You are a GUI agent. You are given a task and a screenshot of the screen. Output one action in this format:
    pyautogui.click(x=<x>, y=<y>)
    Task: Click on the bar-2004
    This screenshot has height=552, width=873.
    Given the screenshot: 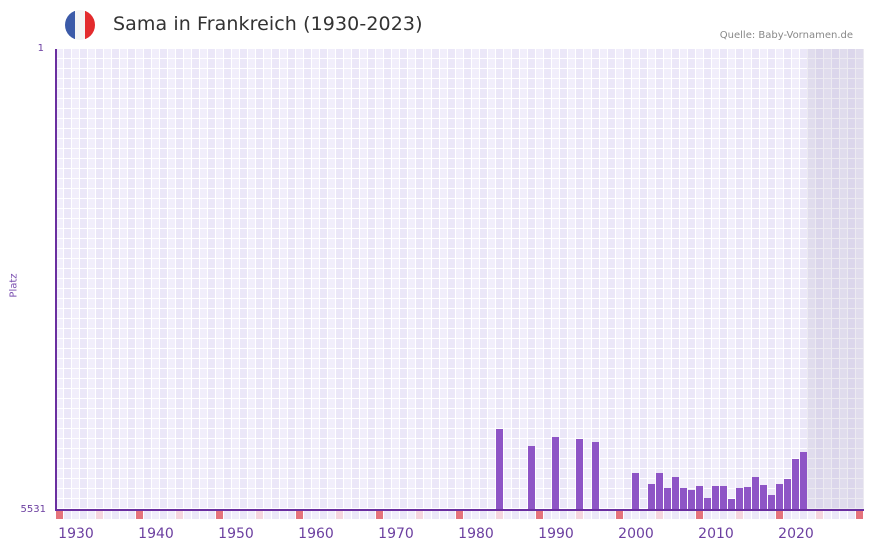 What is the action you would take?
    pyautogui.click(x=667, y=499)
    